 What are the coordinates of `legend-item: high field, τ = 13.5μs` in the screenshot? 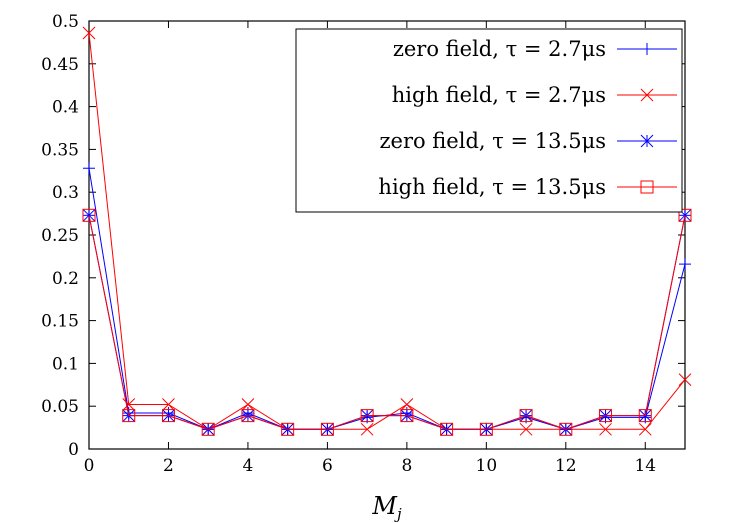 It's located at (527, 187).